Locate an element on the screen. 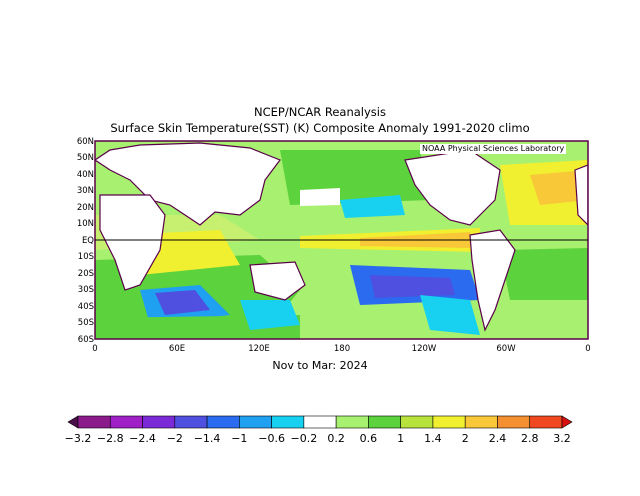  lat-label: 10N is located at coordinates (85, 224).